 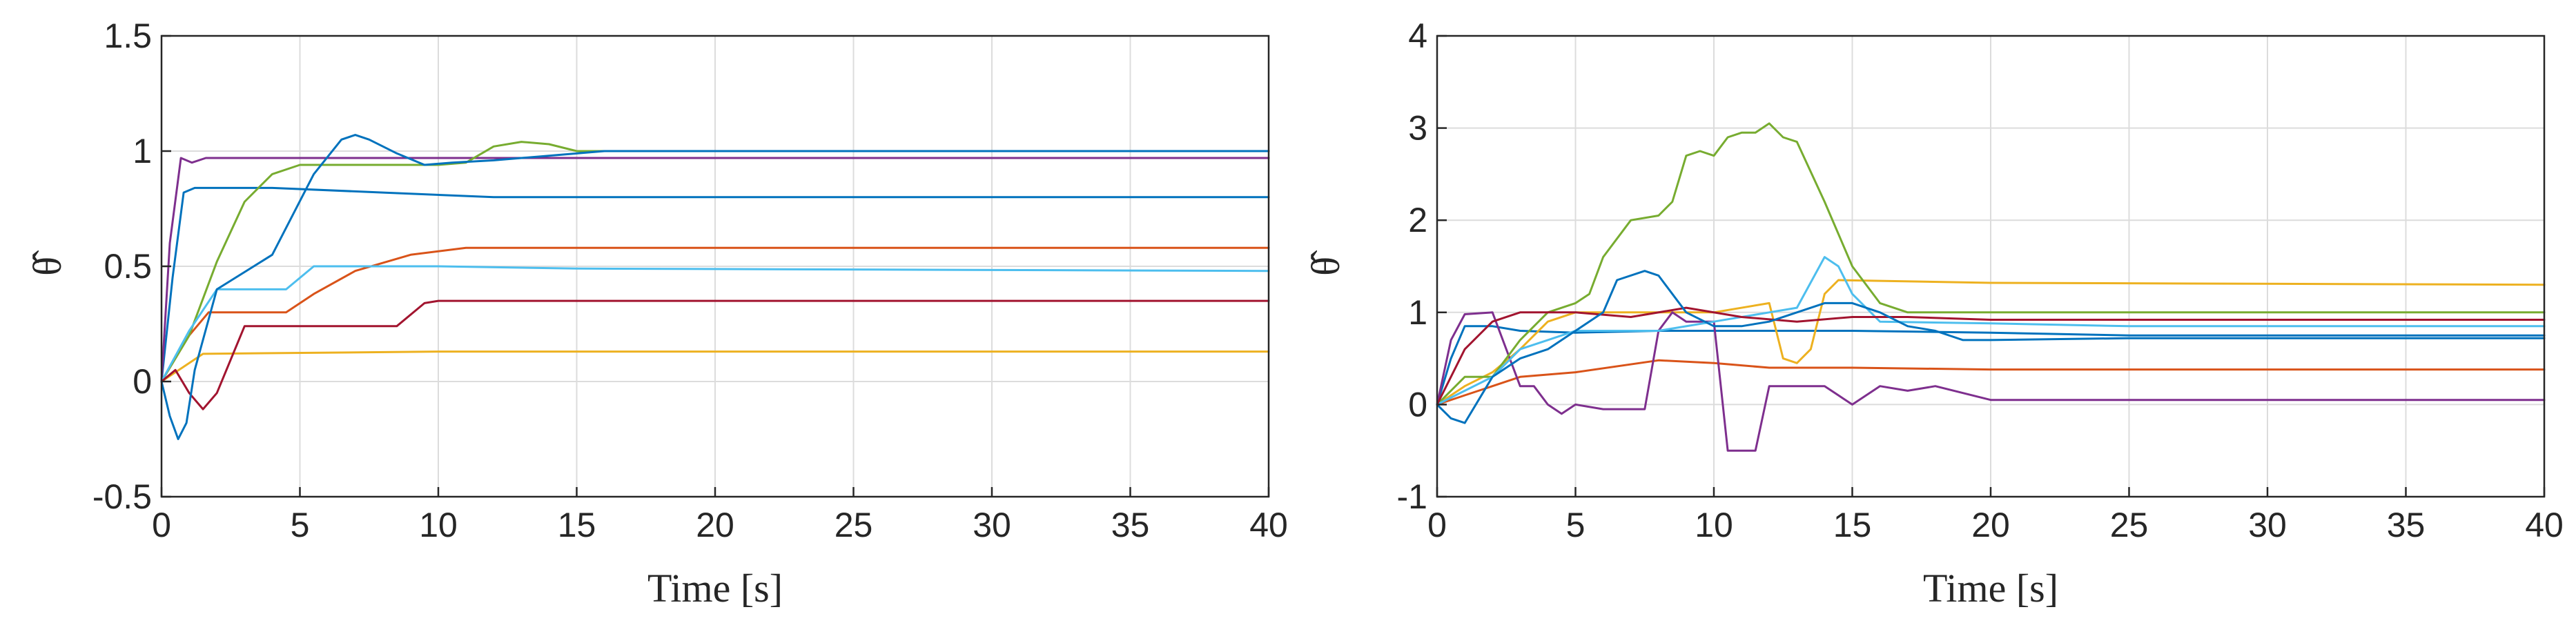 I want to click on right-y-tick-label: 0, so click(x=1417, y=404).